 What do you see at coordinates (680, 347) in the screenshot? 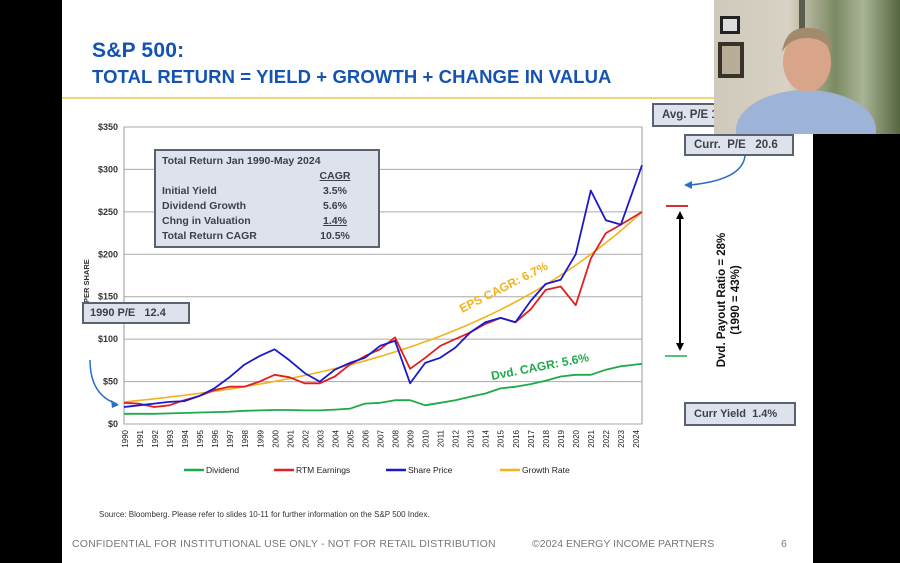
I see `payout-arrow-down` at bounding box center [680, 347].